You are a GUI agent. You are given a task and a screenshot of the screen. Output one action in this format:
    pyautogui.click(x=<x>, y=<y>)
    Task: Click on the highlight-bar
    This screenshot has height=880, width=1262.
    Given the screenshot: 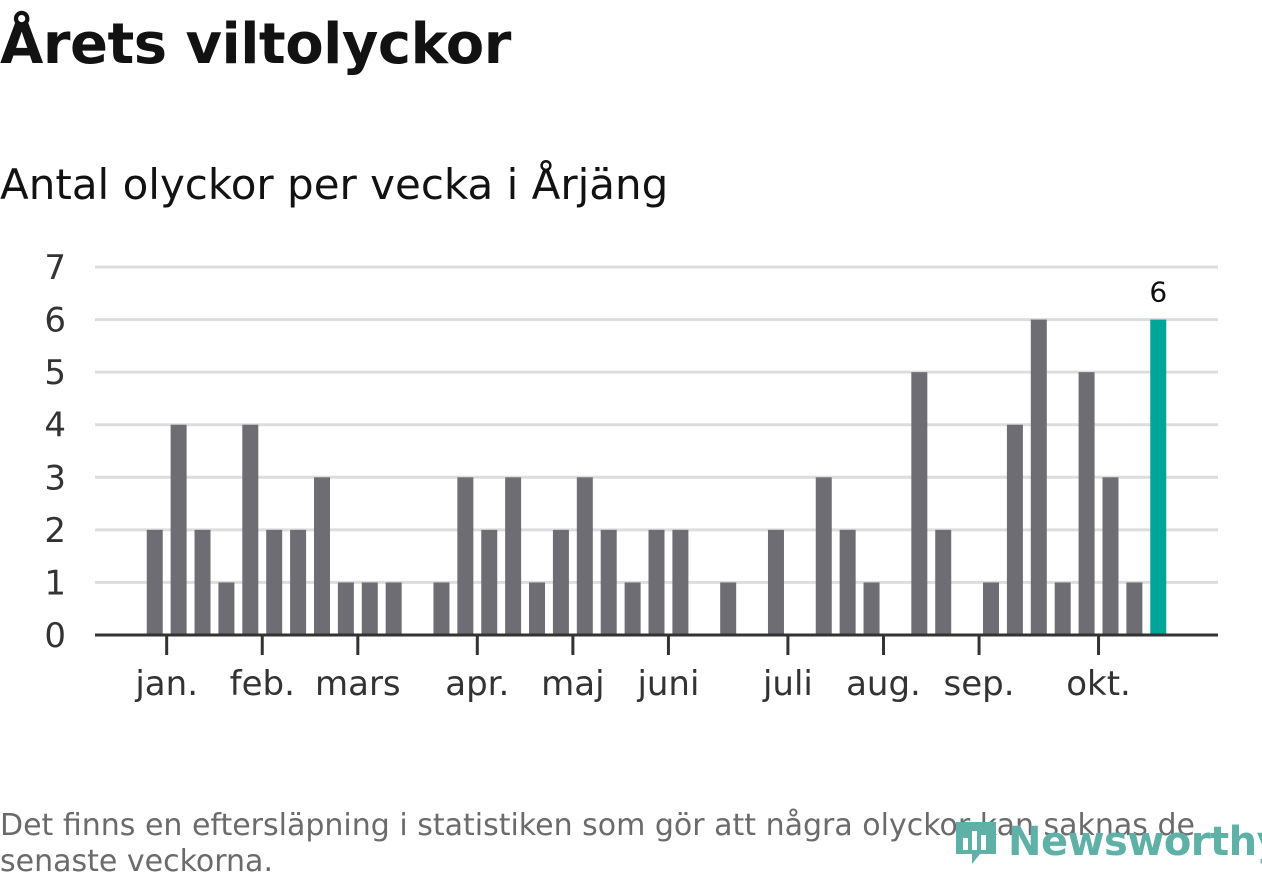 What is the action you would take?
    pyautogui.click(x=1158, y=477)
    